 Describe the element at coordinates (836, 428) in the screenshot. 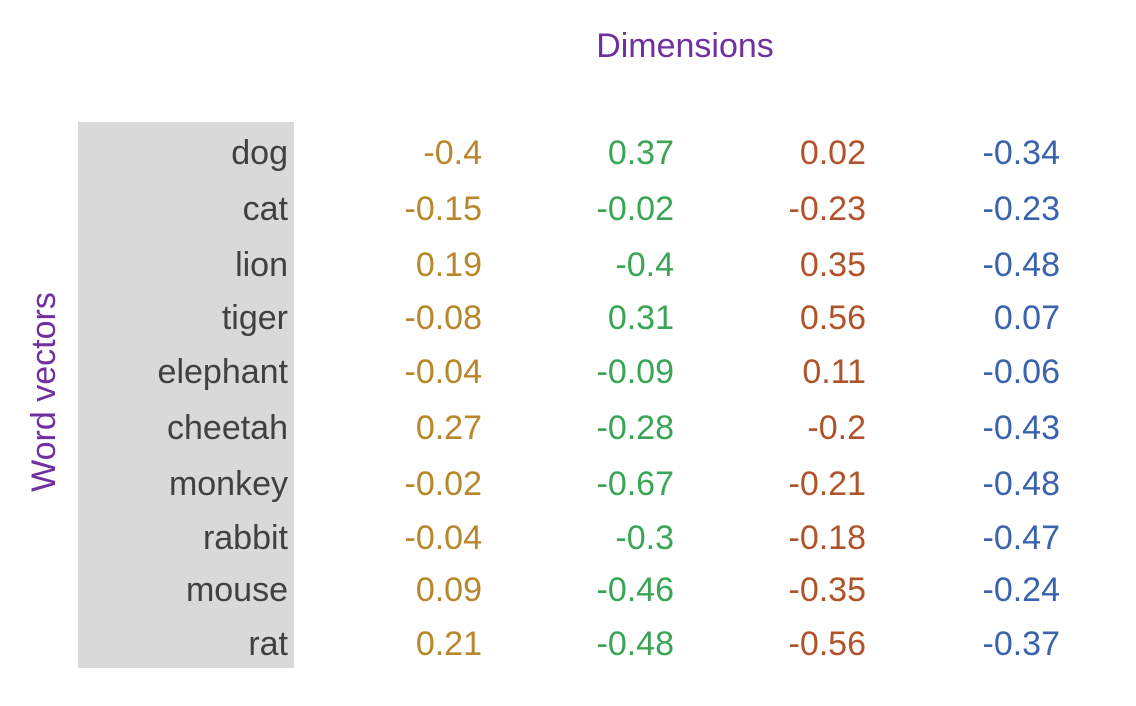

I see `value-cell-cheetah-dim3: -0.2` at that location.